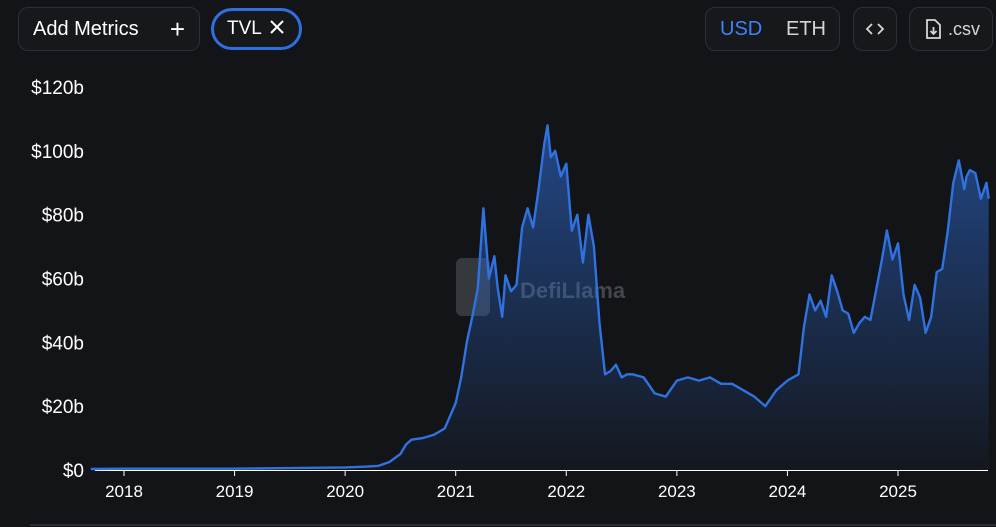 Image resolution: width=996 pixels, height=527 pixels. What do you see at coordinates (63, 343) in the screenshot?
I see `y-tick-label: $40b` at bounding box center [63, 343].